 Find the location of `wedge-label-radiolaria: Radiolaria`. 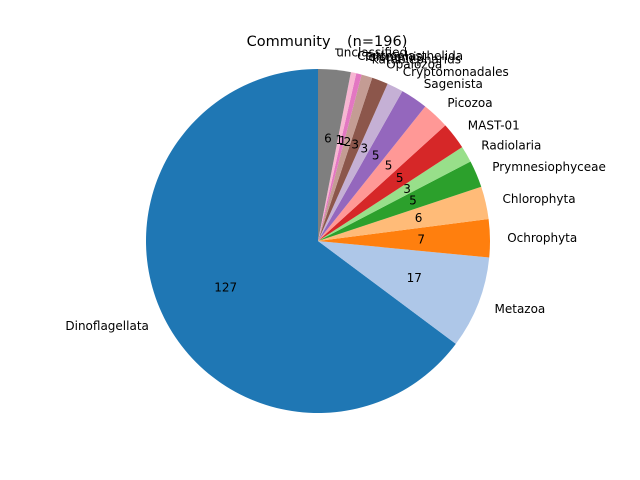

wedge-label-radiolaria: Radiolaria is located at coordinates (511, 146).